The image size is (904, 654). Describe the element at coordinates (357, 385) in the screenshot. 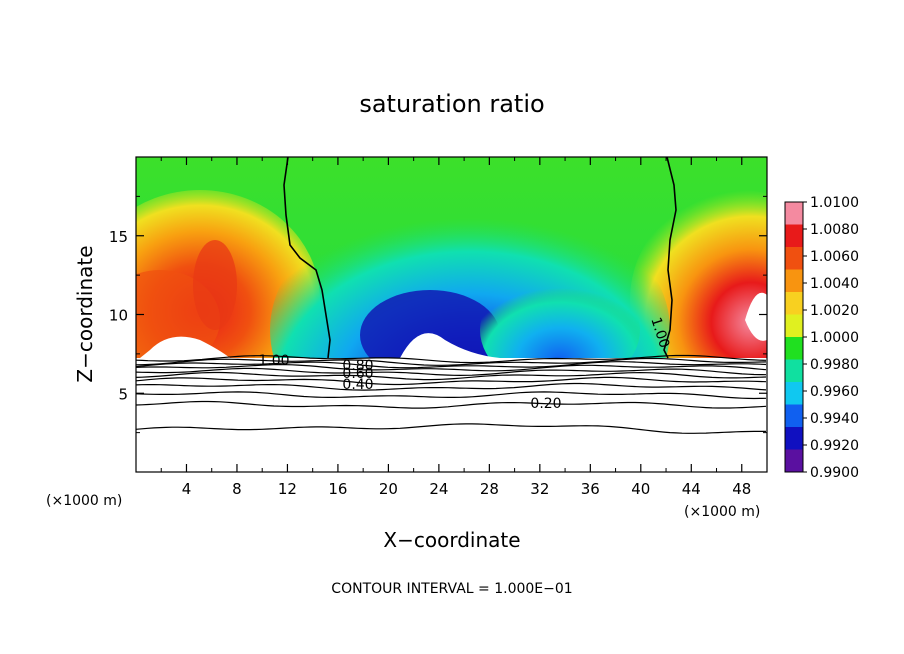

I see `contour-label: 0.40` at that location.